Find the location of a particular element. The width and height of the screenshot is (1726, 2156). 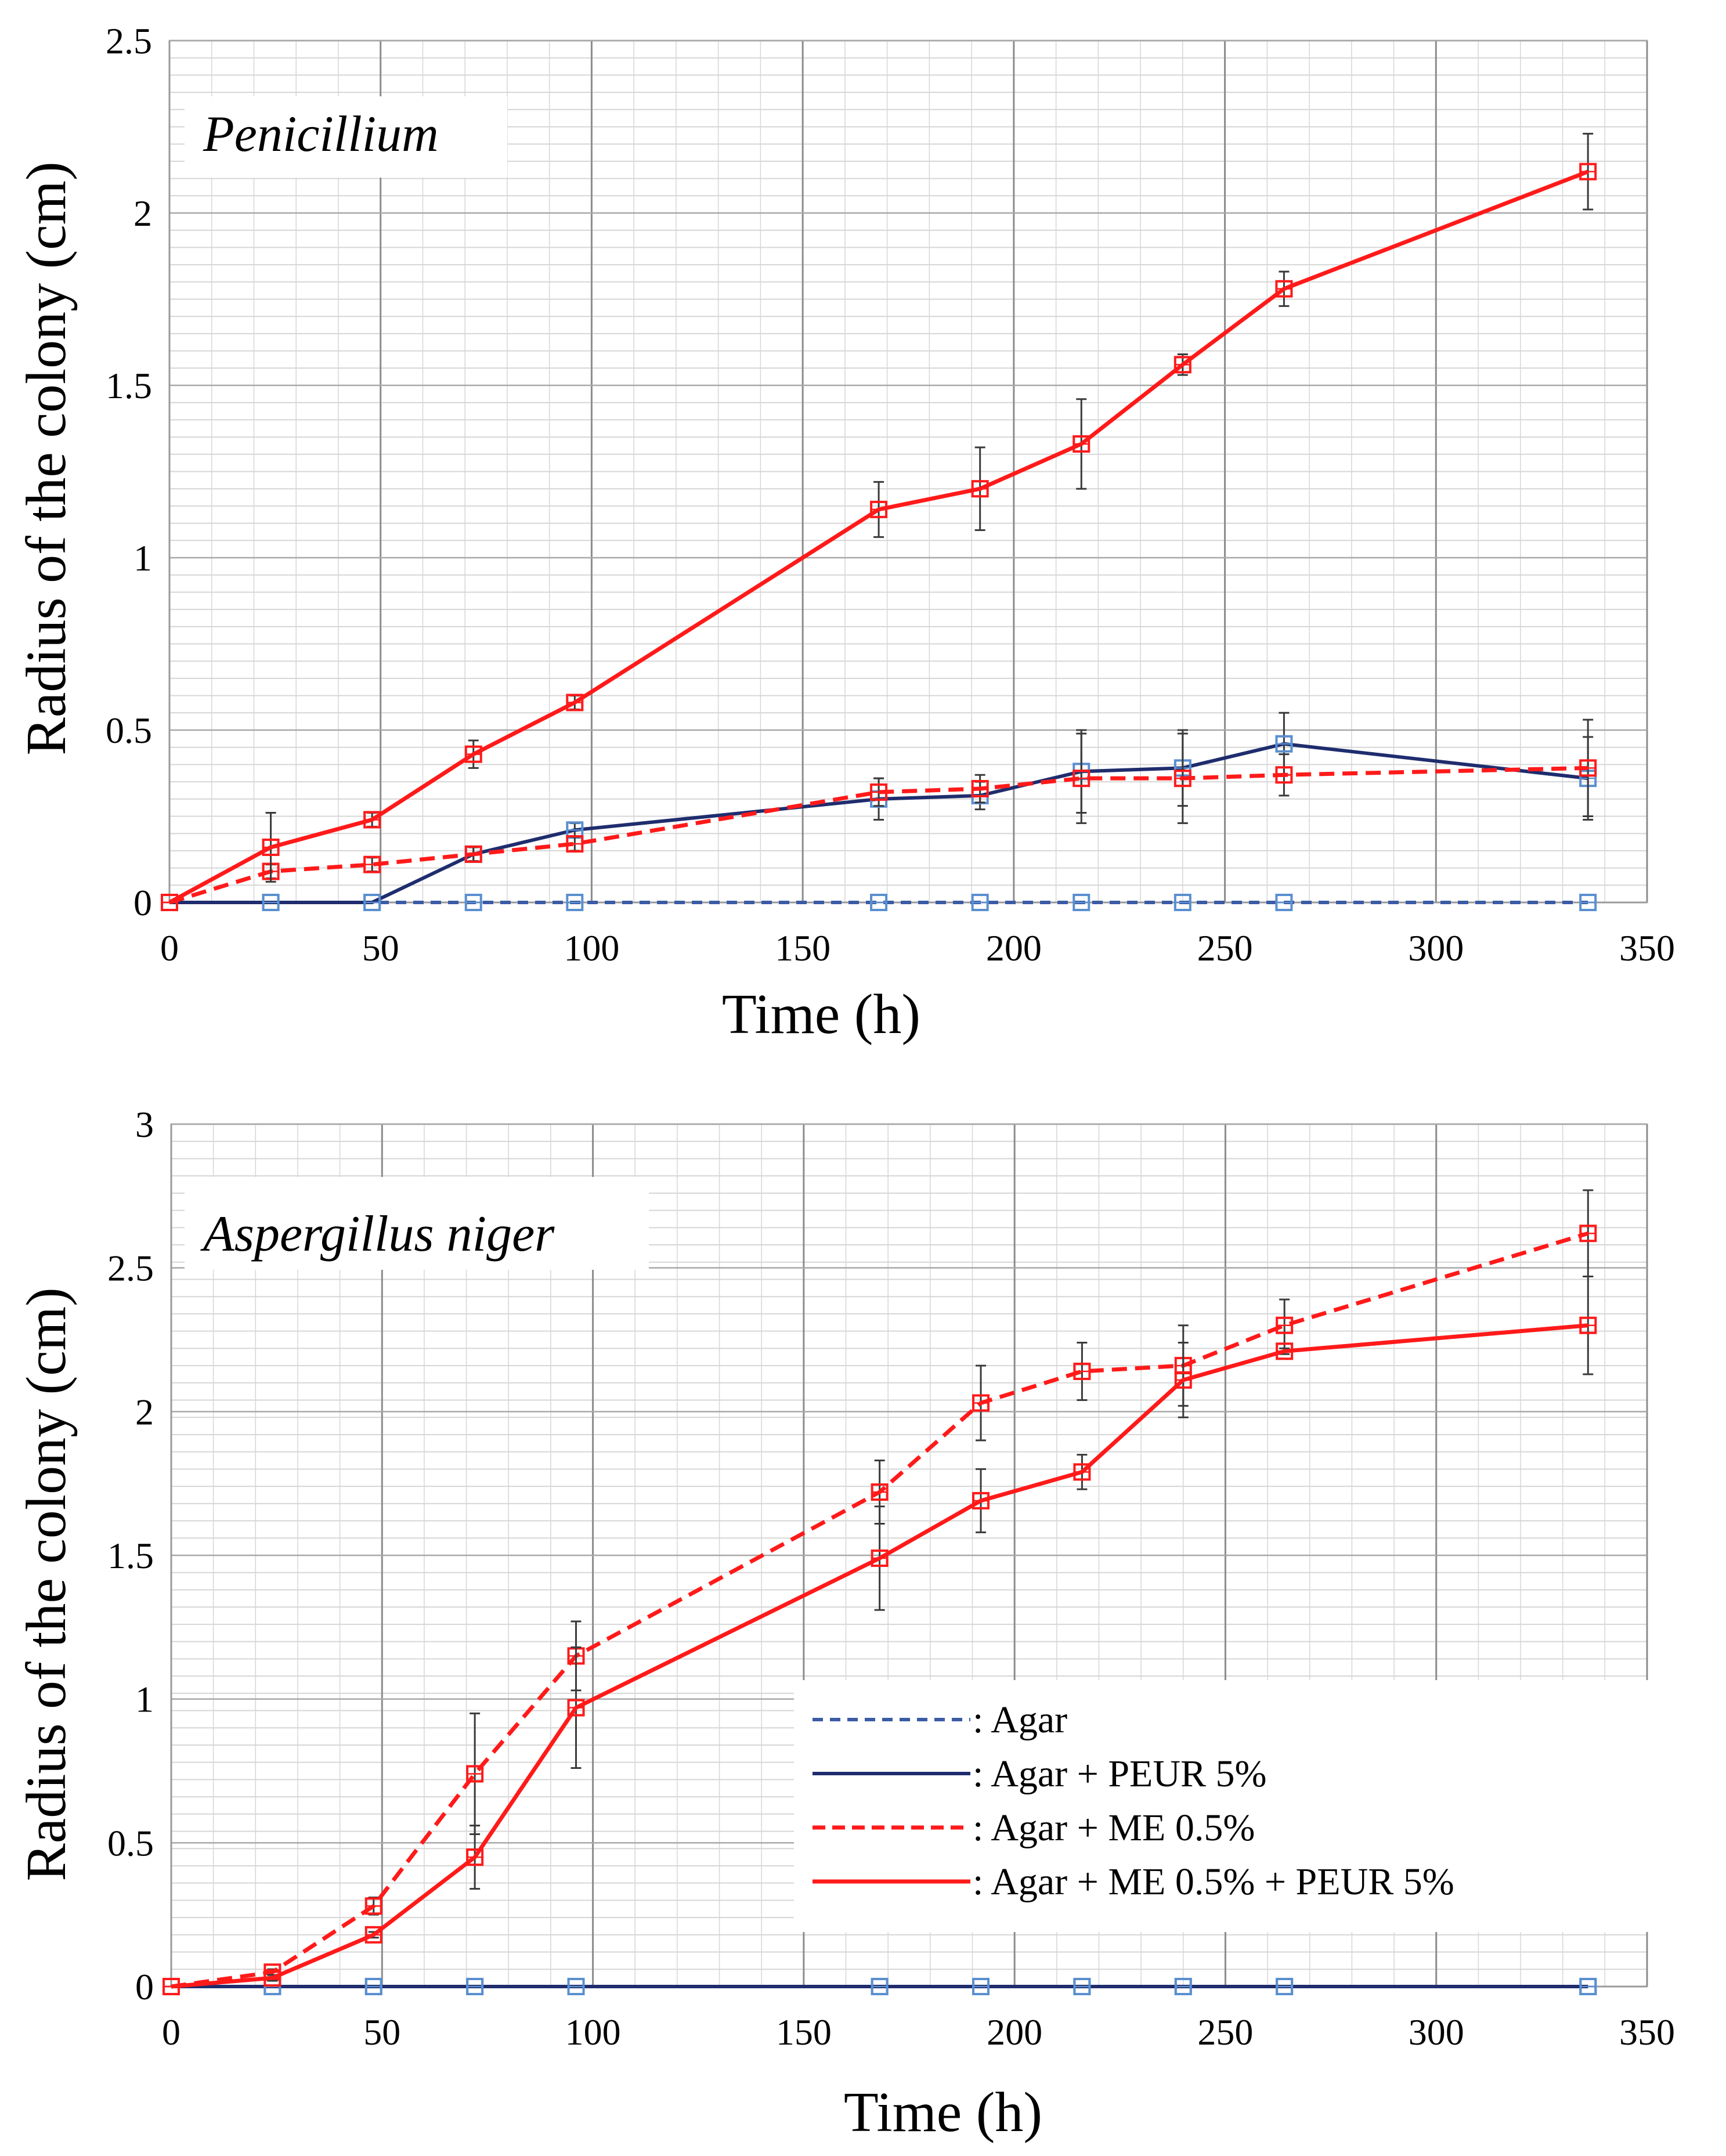

y-tick-label: 3 is located at coordinates (144, 1124).